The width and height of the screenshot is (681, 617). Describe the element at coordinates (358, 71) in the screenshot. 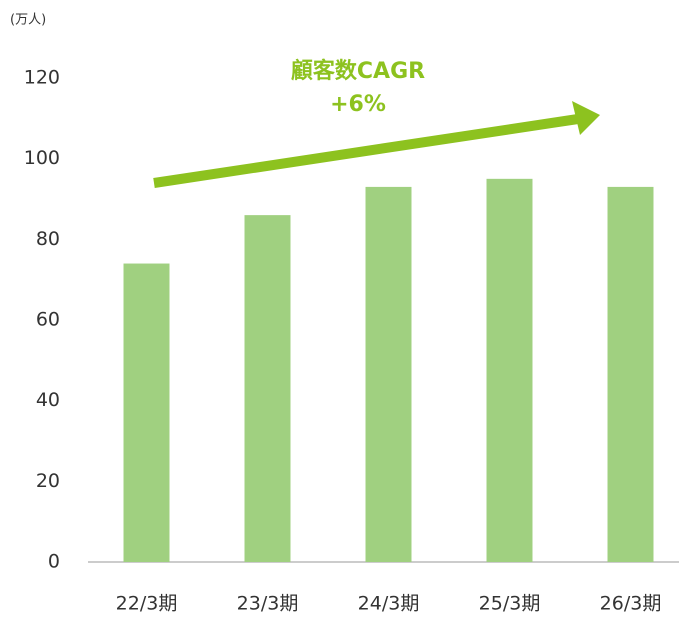

I see `annotation: 顧客数CAGR` at that location.